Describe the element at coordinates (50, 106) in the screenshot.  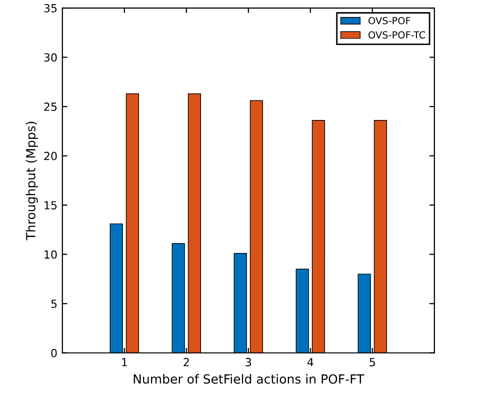
I see `y-tick-label: 25` at that location.